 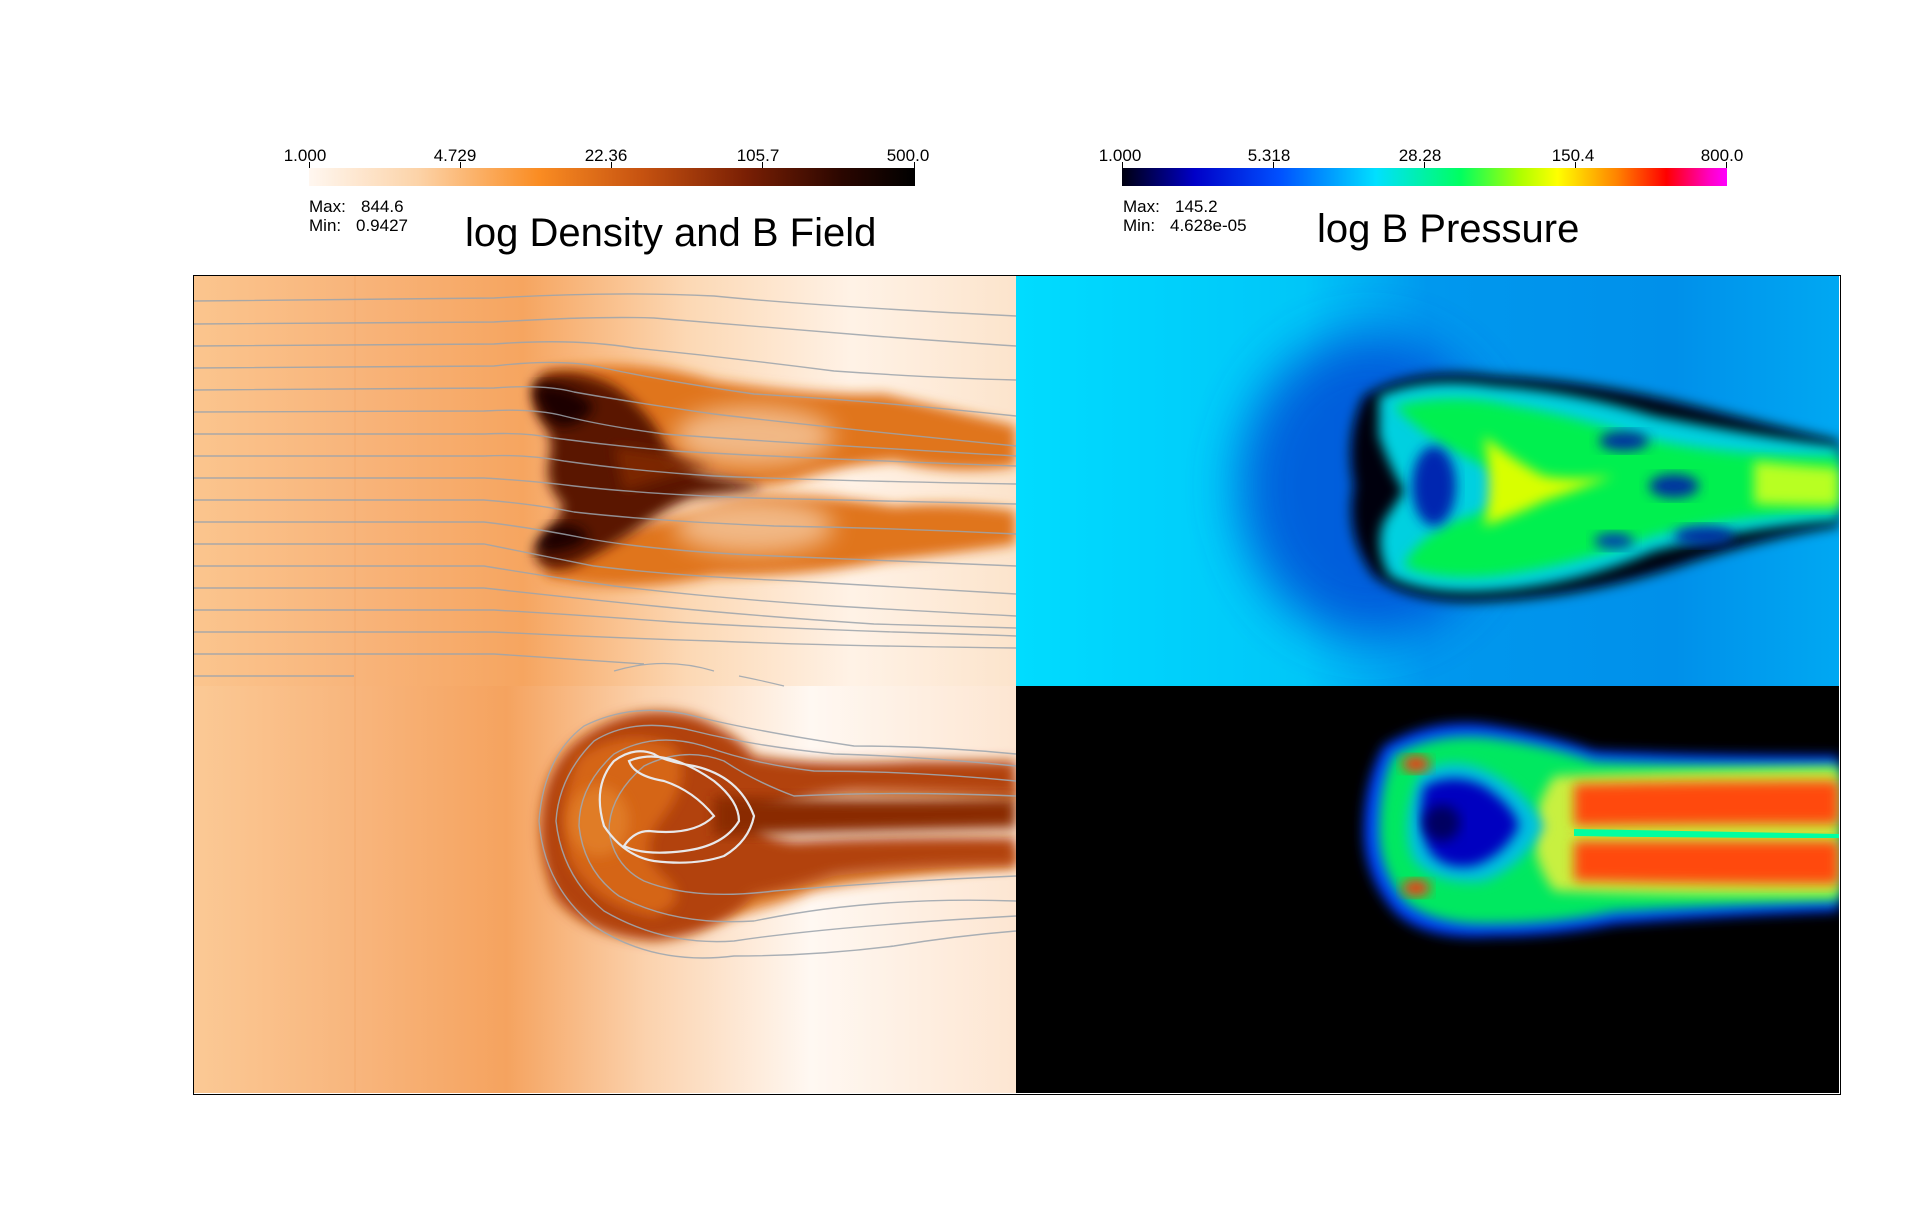 I want to click on pressure-min-stat: Min: 4.628e-05, so click(x=1185, y=225).